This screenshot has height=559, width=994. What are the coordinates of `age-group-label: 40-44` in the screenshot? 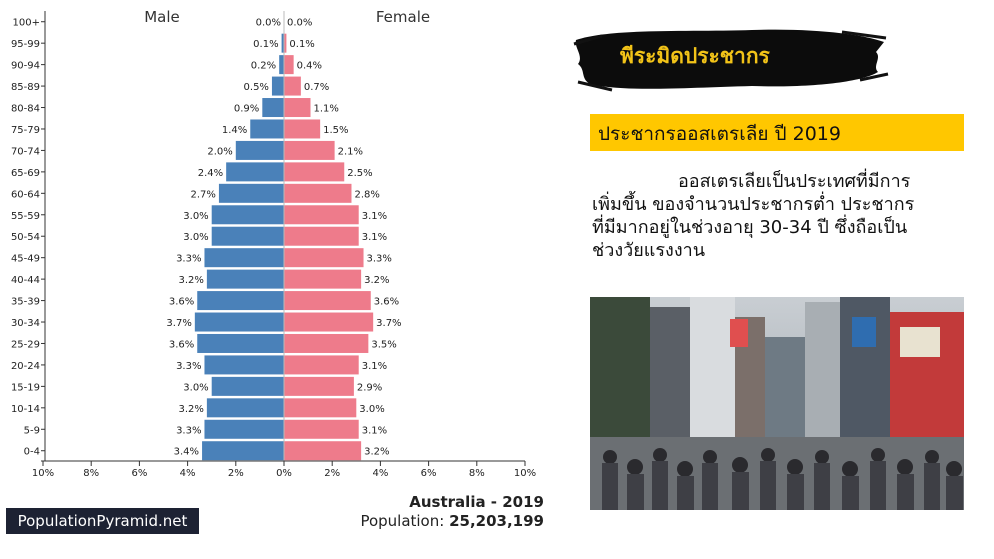 It's located at (25, 280).